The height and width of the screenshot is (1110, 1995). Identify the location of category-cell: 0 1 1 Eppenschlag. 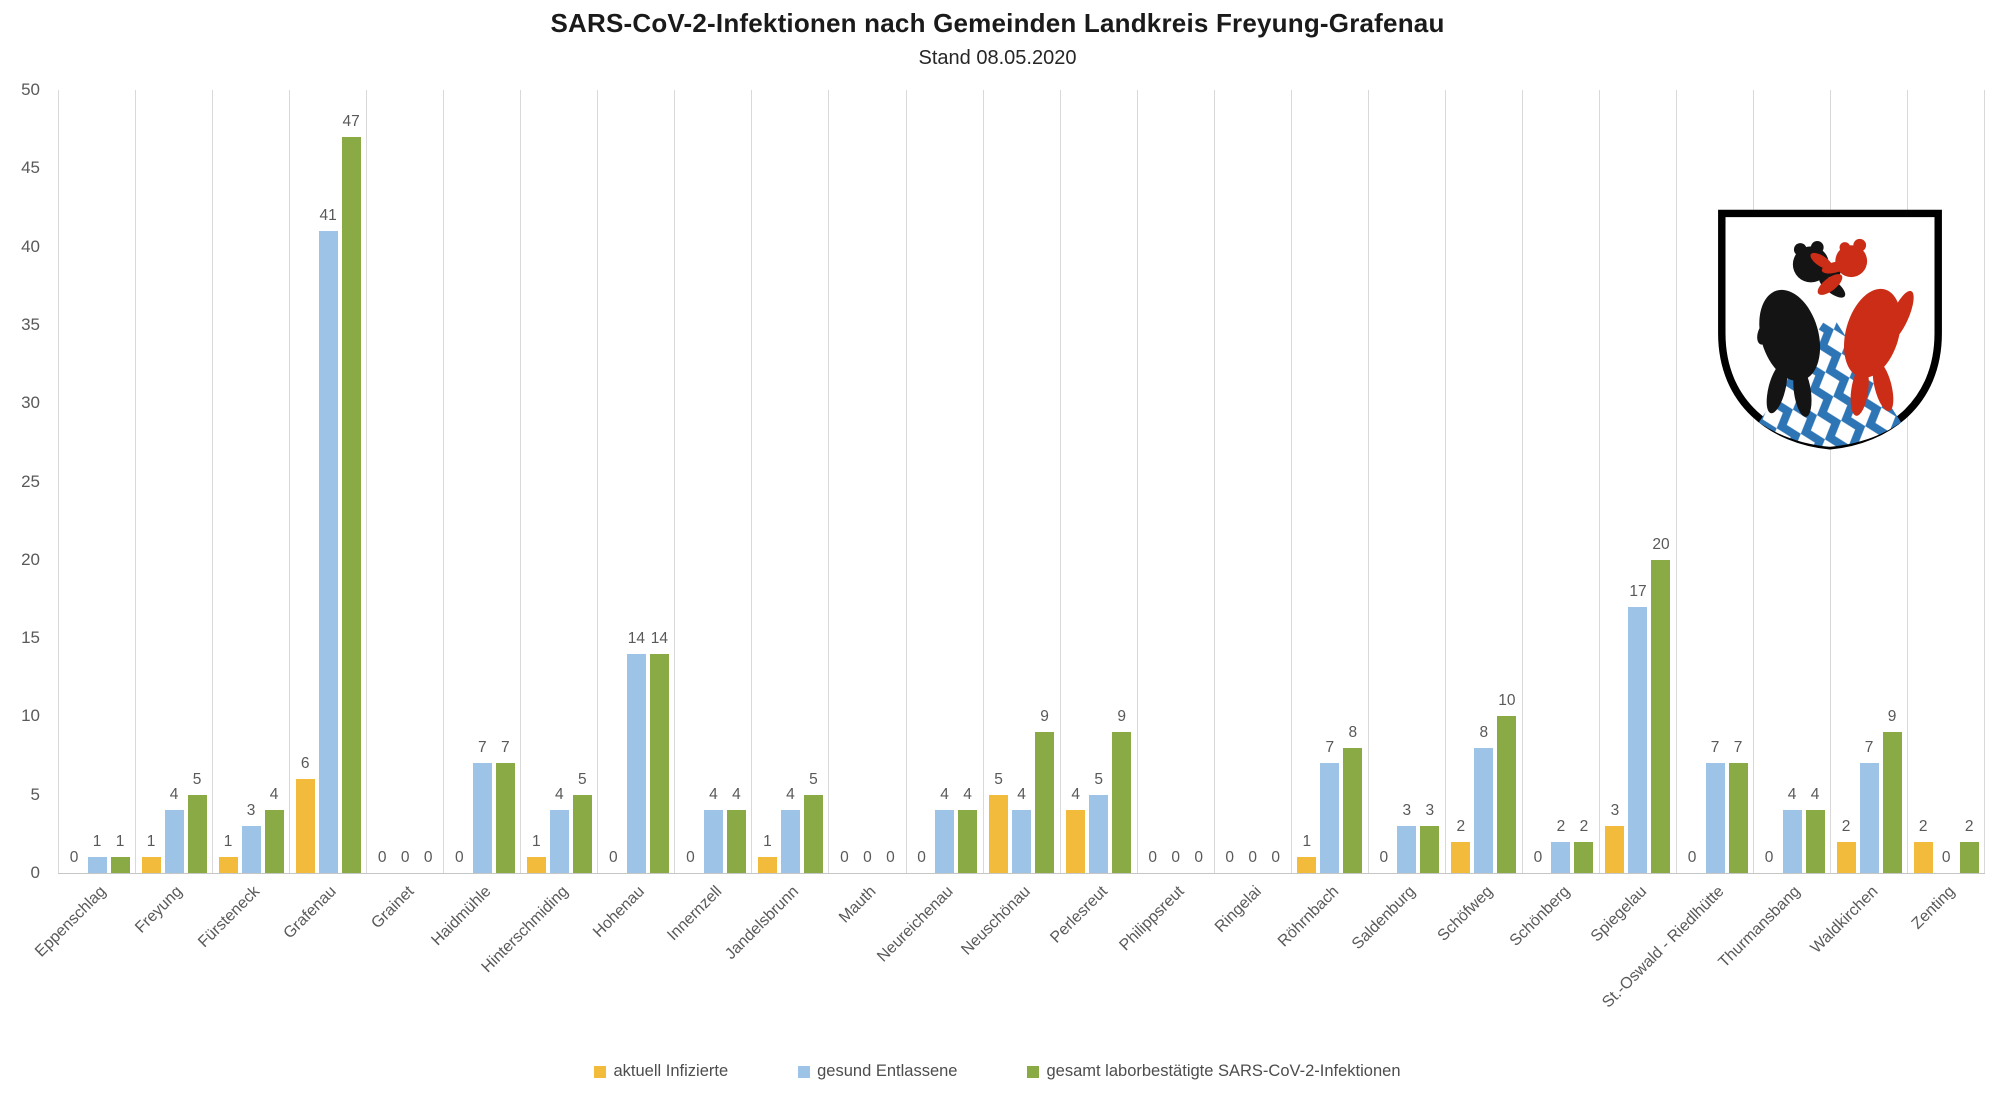
(83, 525).